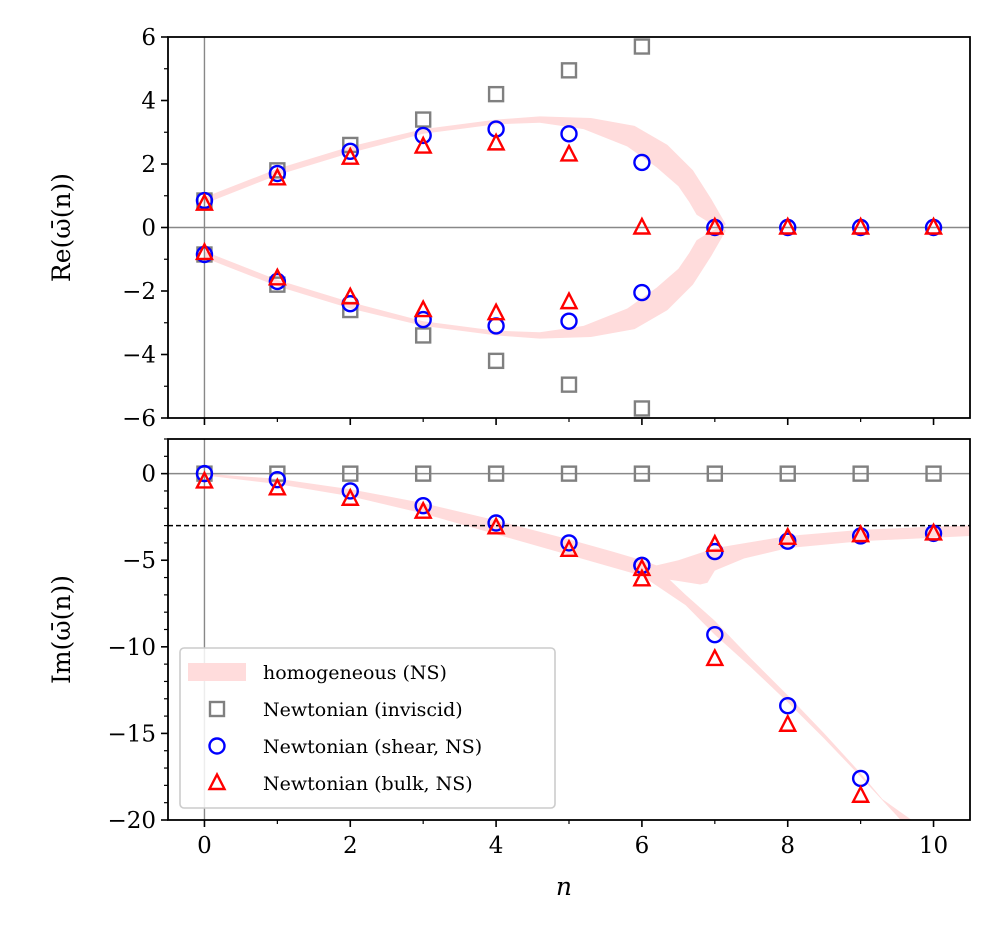  I want to click on x-tick-label: 4, so click(496, 846).